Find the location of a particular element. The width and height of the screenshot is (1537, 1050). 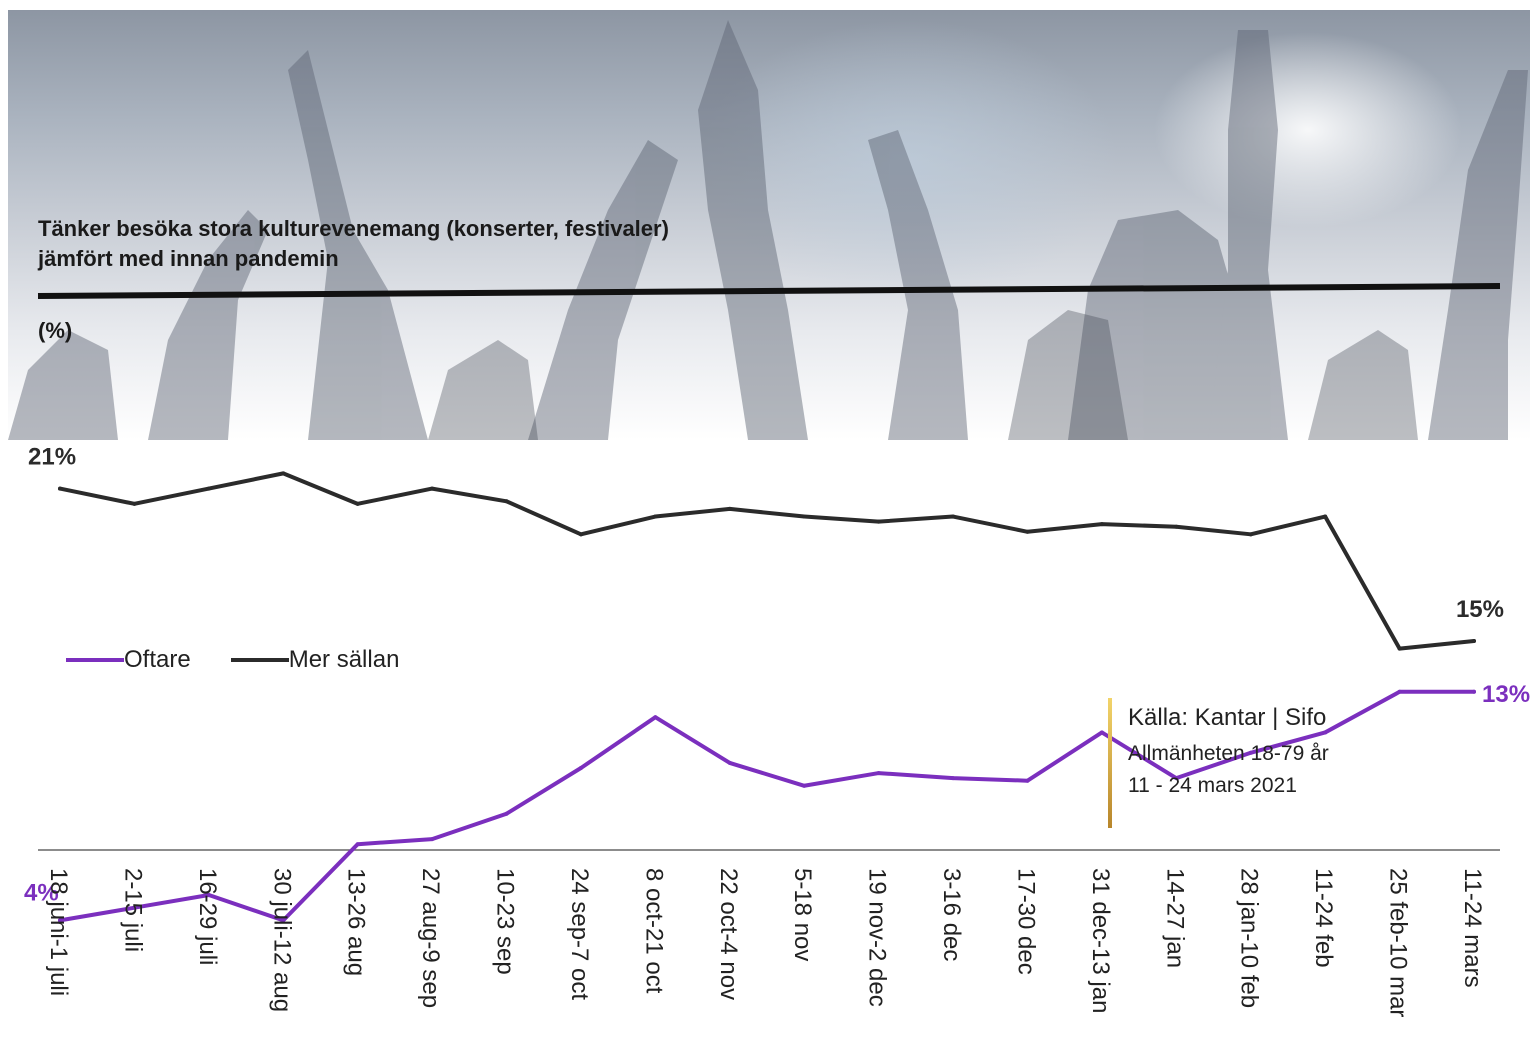

x-tick-label-12: 3-16 dec is located at coordinates (951, 914).